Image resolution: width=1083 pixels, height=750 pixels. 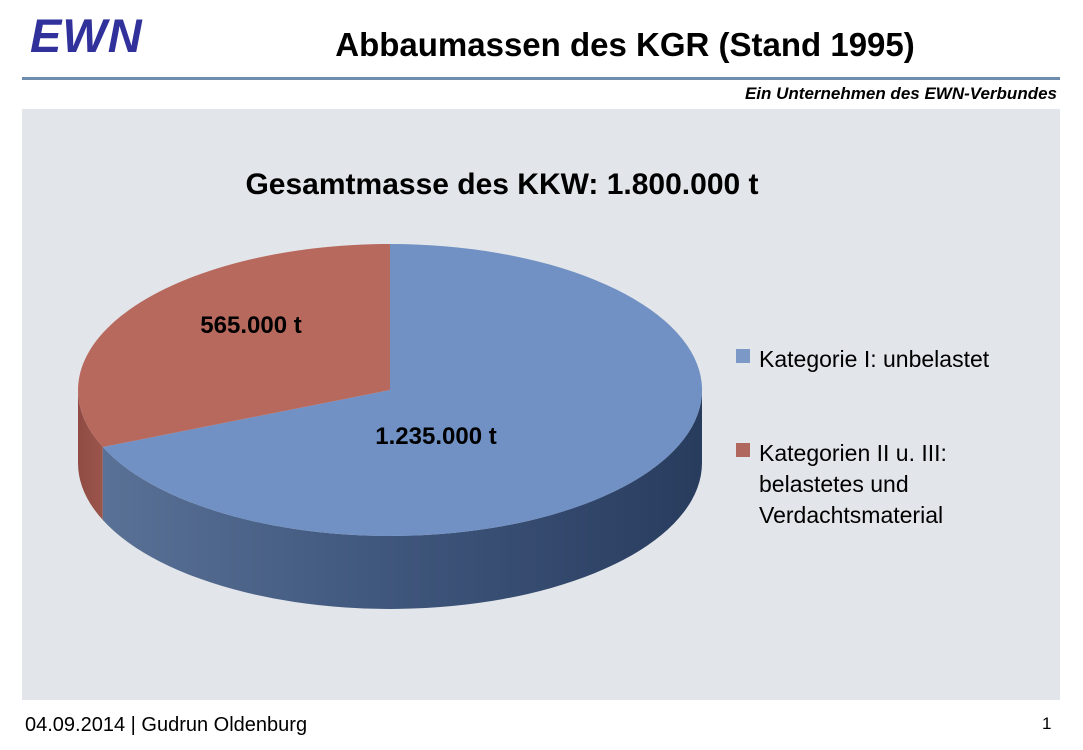 What do you see at coordinates (874, 359) in the screenshot?
I see `legend-label-kategorie-1: Kategorie I: unbelastet` at bounding box center [874, 359].